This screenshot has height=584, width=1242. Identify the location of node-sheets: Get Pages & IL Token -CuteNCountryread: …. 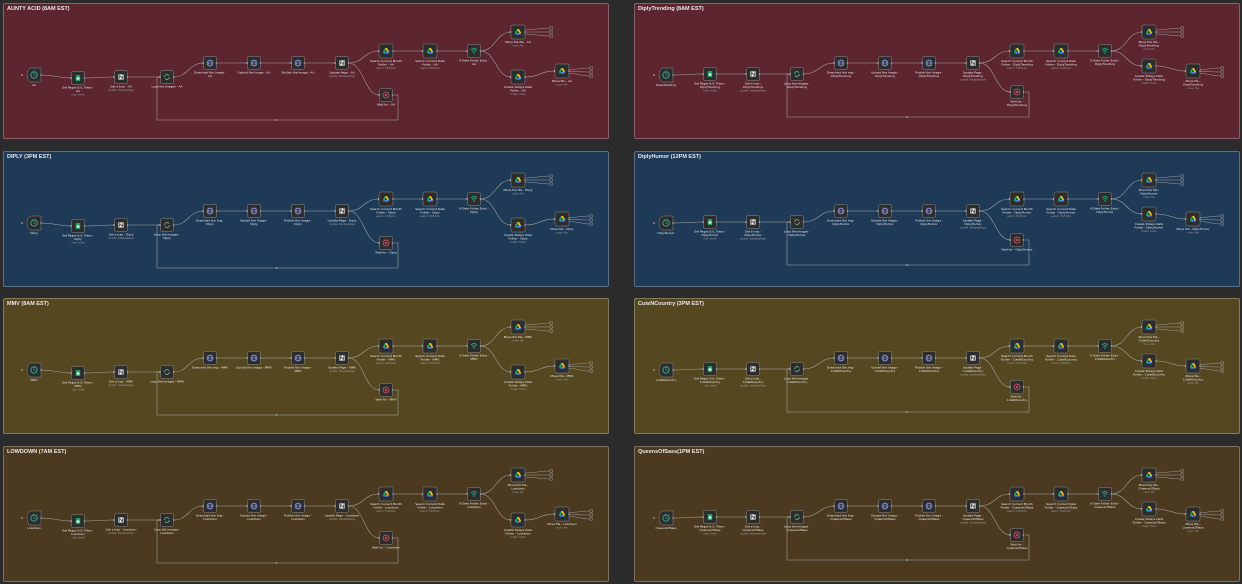
(710, 375).